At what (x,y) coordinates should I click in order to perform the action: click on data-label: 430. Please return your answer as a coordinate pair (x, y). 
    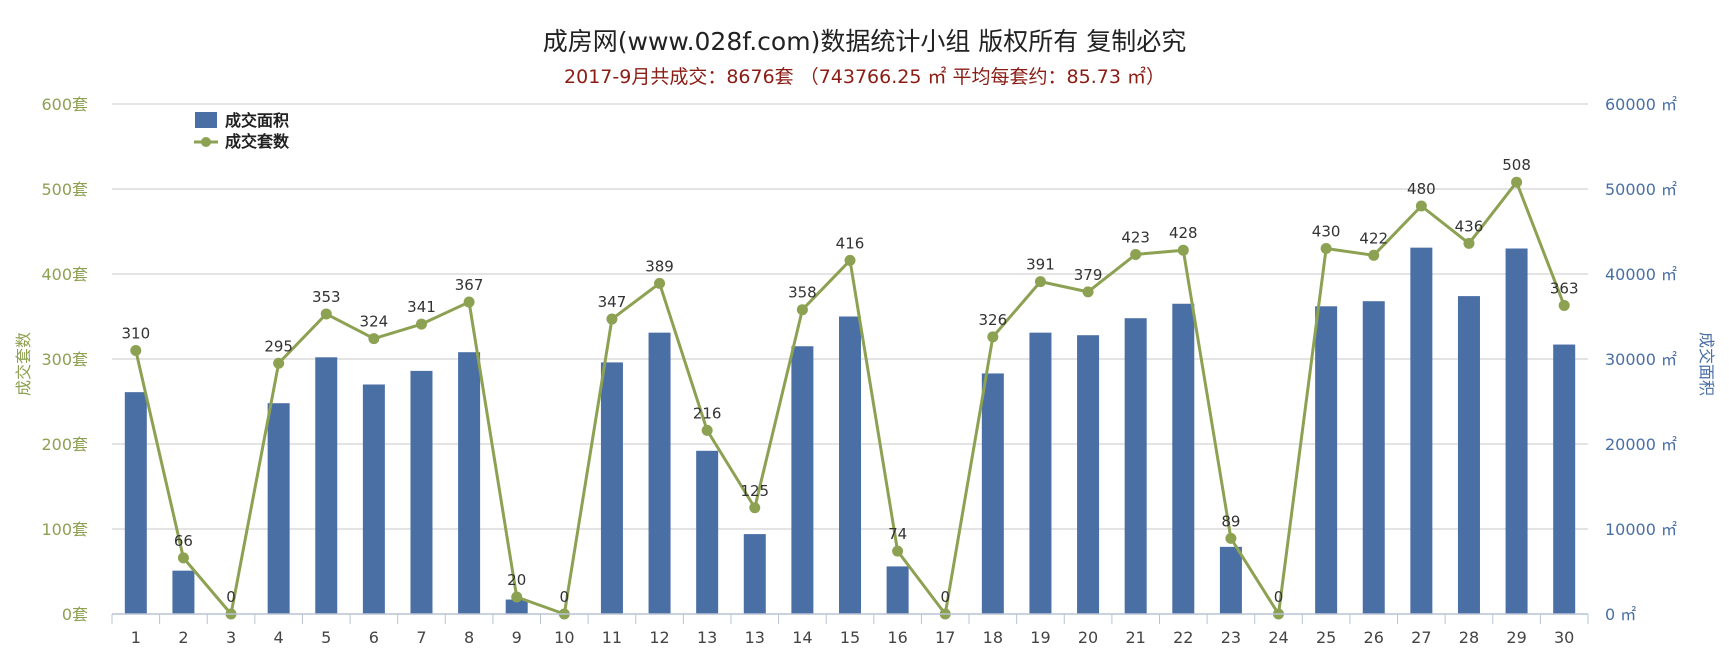
    Looking at the image, I should click on (1326, 232).